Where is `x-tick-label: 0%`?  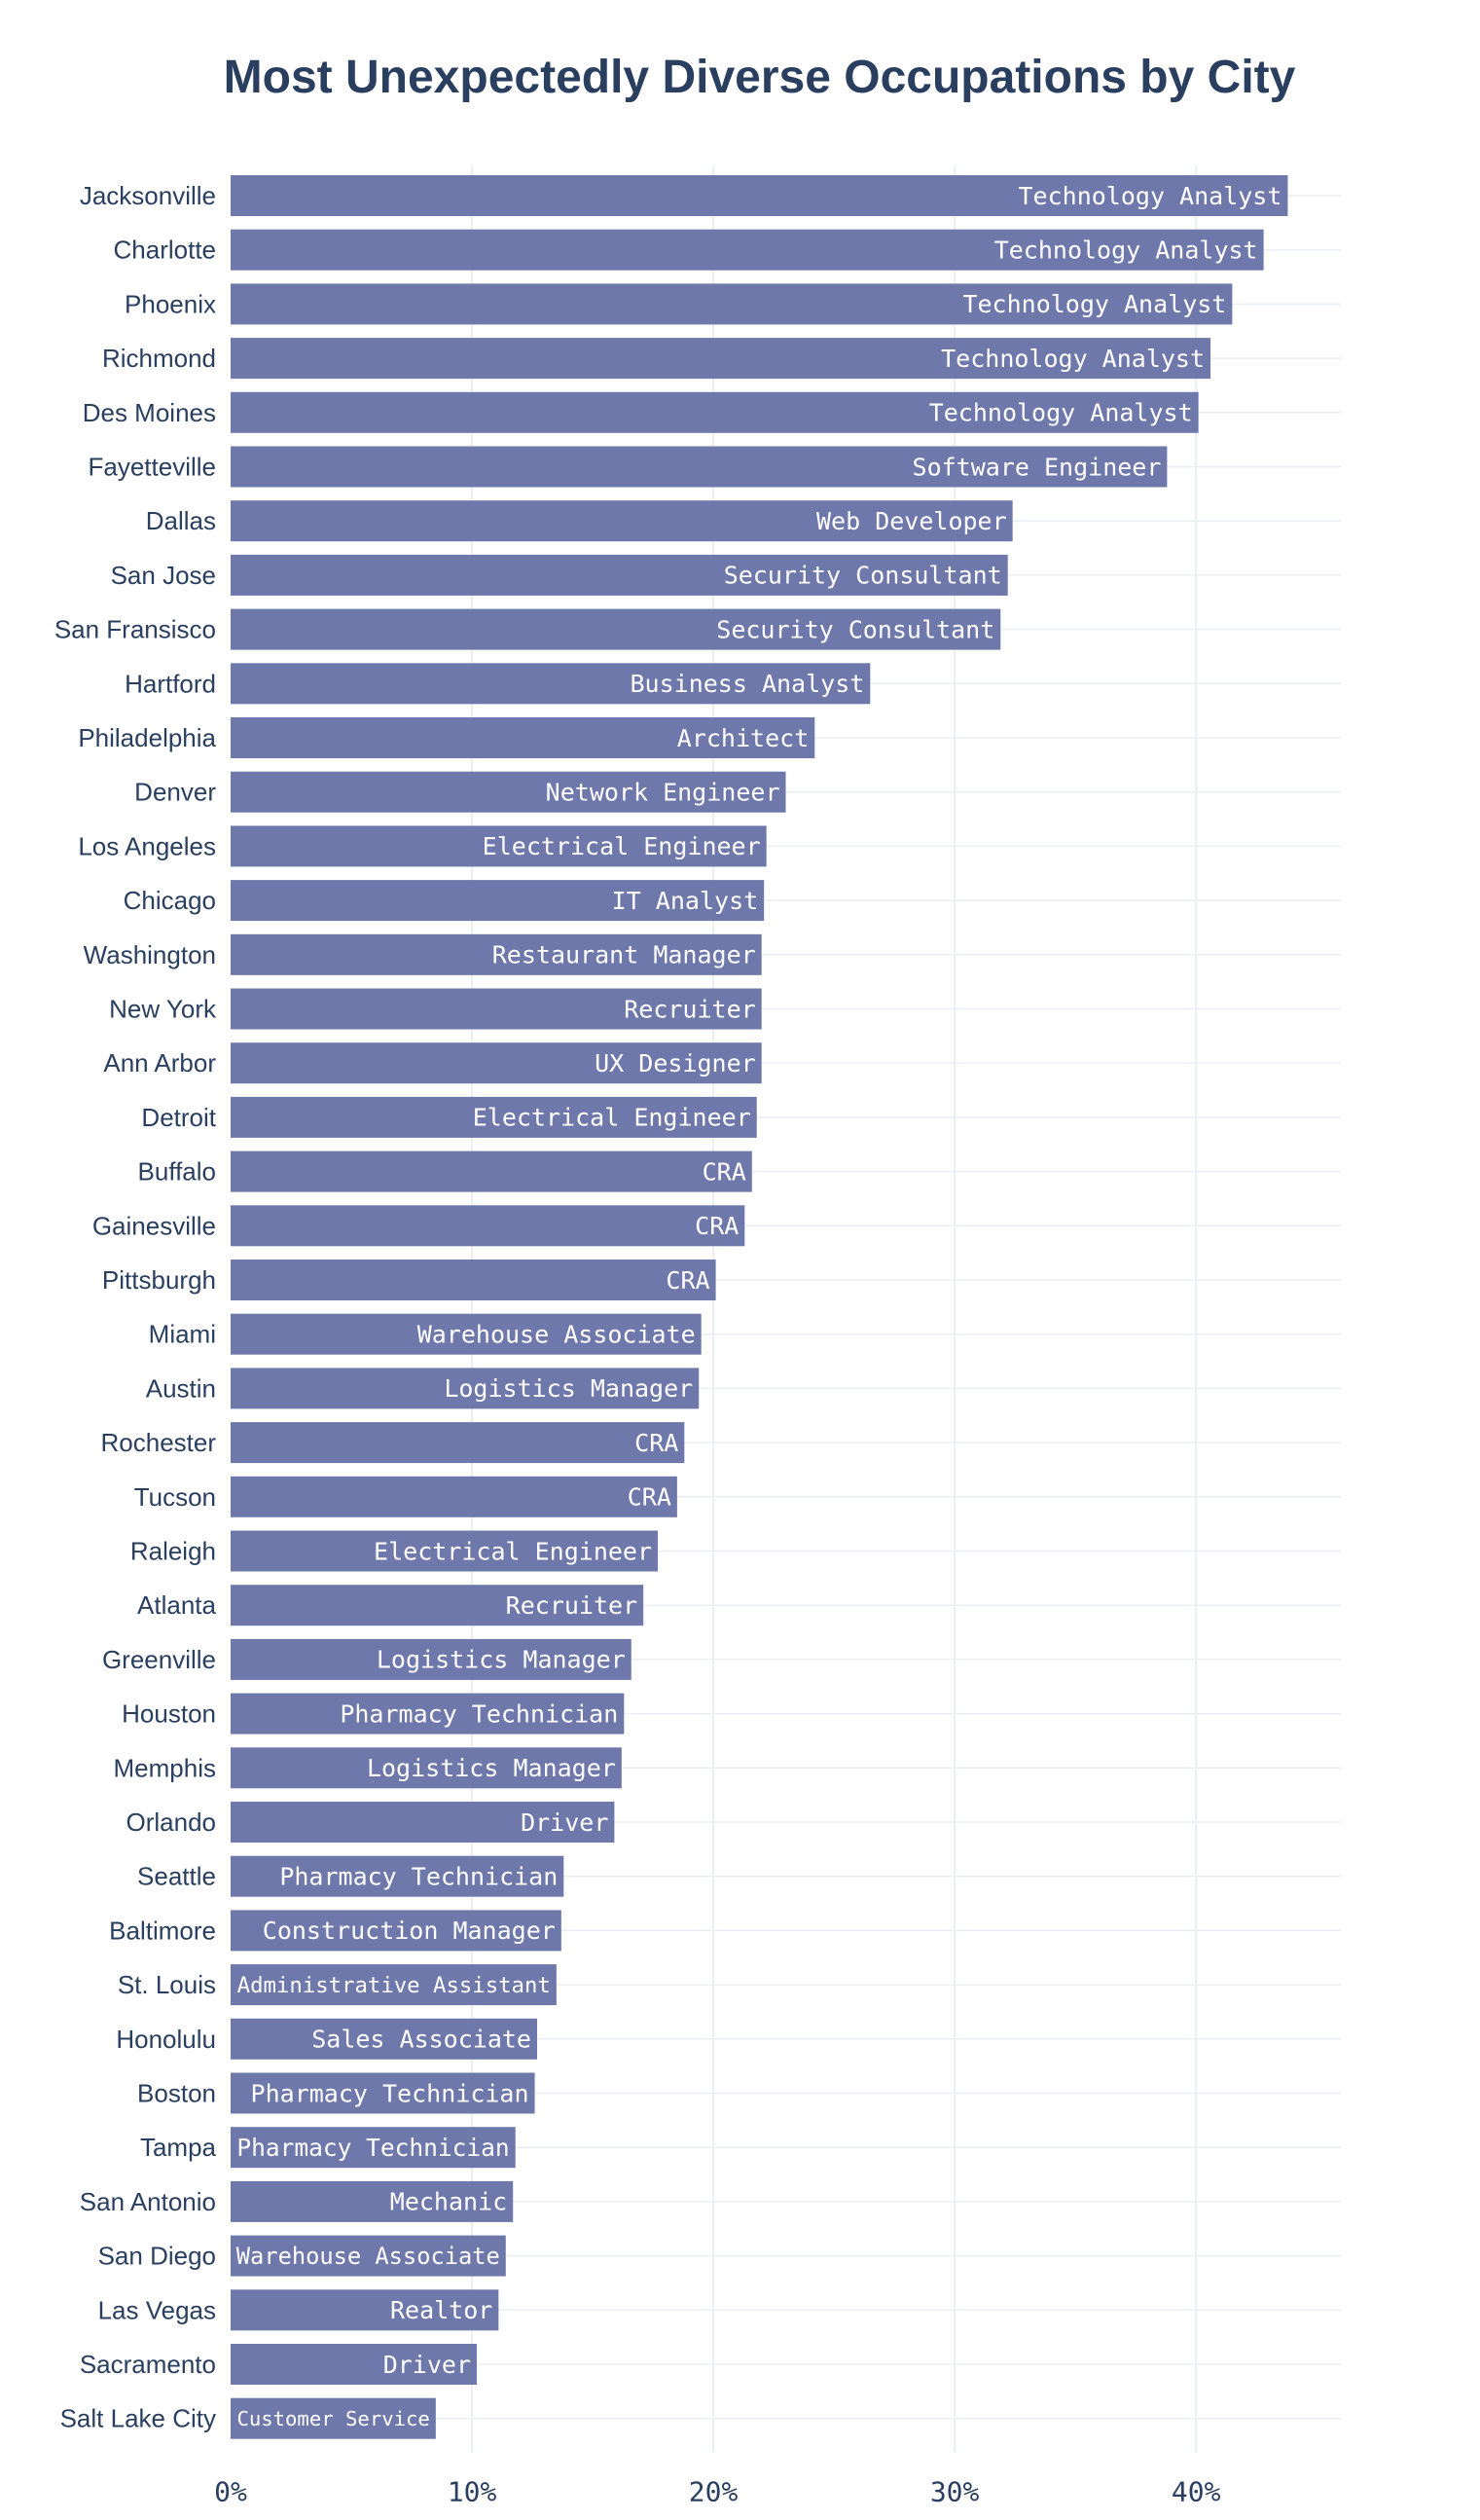
x-tick-label: 0% is located at coordinates (231, 2491).